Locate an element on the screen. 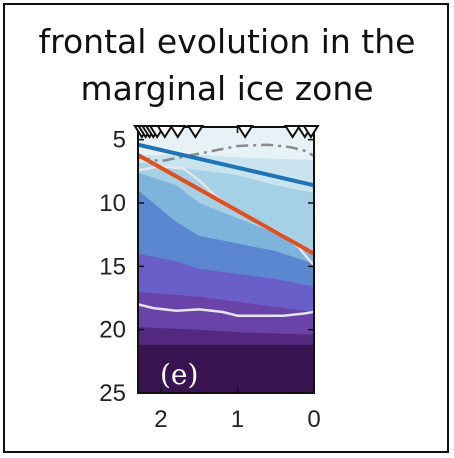 The width and height of the screenshot is (454, 458). title-line-1: frontal evolution in the is located at coordinates (227, 41).